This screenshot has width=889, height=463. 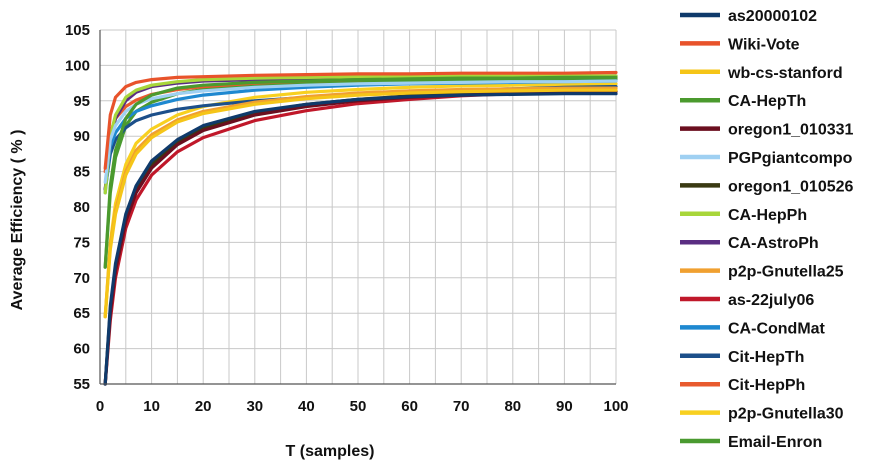 What do you see at coordinates (81, 101) in the screenshot?
I see `y-tick-label: 95` at bounding box center [81, 101].